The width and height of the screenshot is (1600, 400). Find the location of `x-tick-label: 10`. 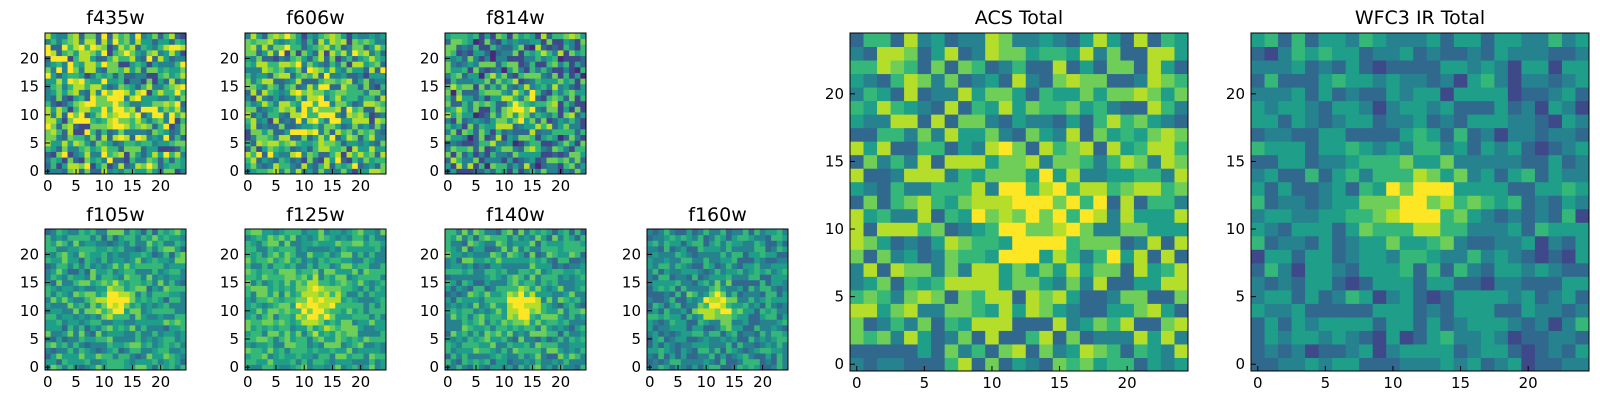

x-tick-label: 10 is located at coordinates (504, 382).